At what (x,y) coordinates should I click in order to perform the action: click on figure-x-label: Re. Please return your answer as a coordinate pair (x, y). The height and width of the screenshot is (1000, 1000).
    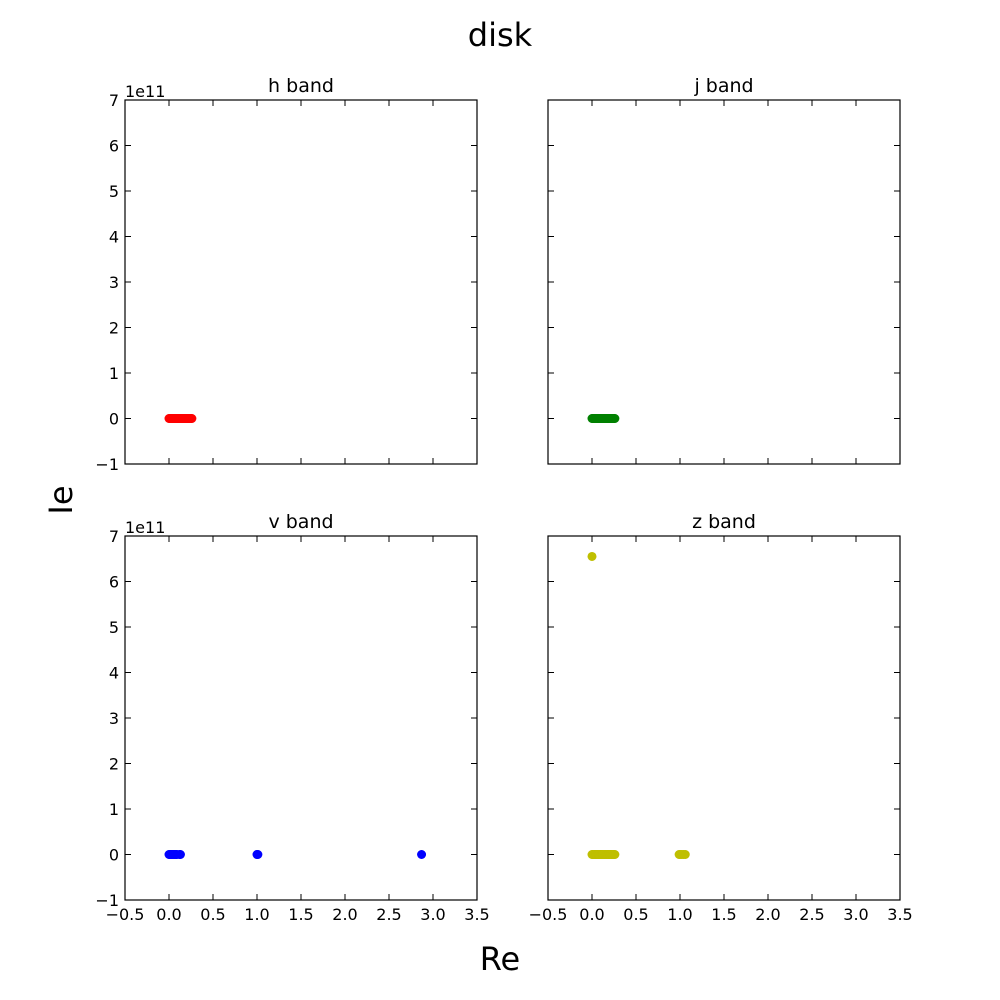
    Looking at the image, I should click on (500, 959).